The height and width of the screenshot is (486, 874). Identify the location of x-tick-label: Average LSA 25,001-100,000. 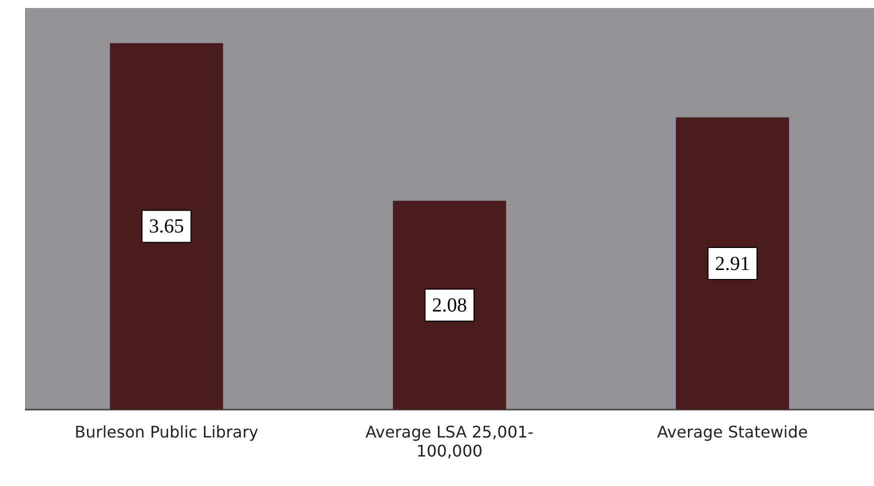
(450, 441).